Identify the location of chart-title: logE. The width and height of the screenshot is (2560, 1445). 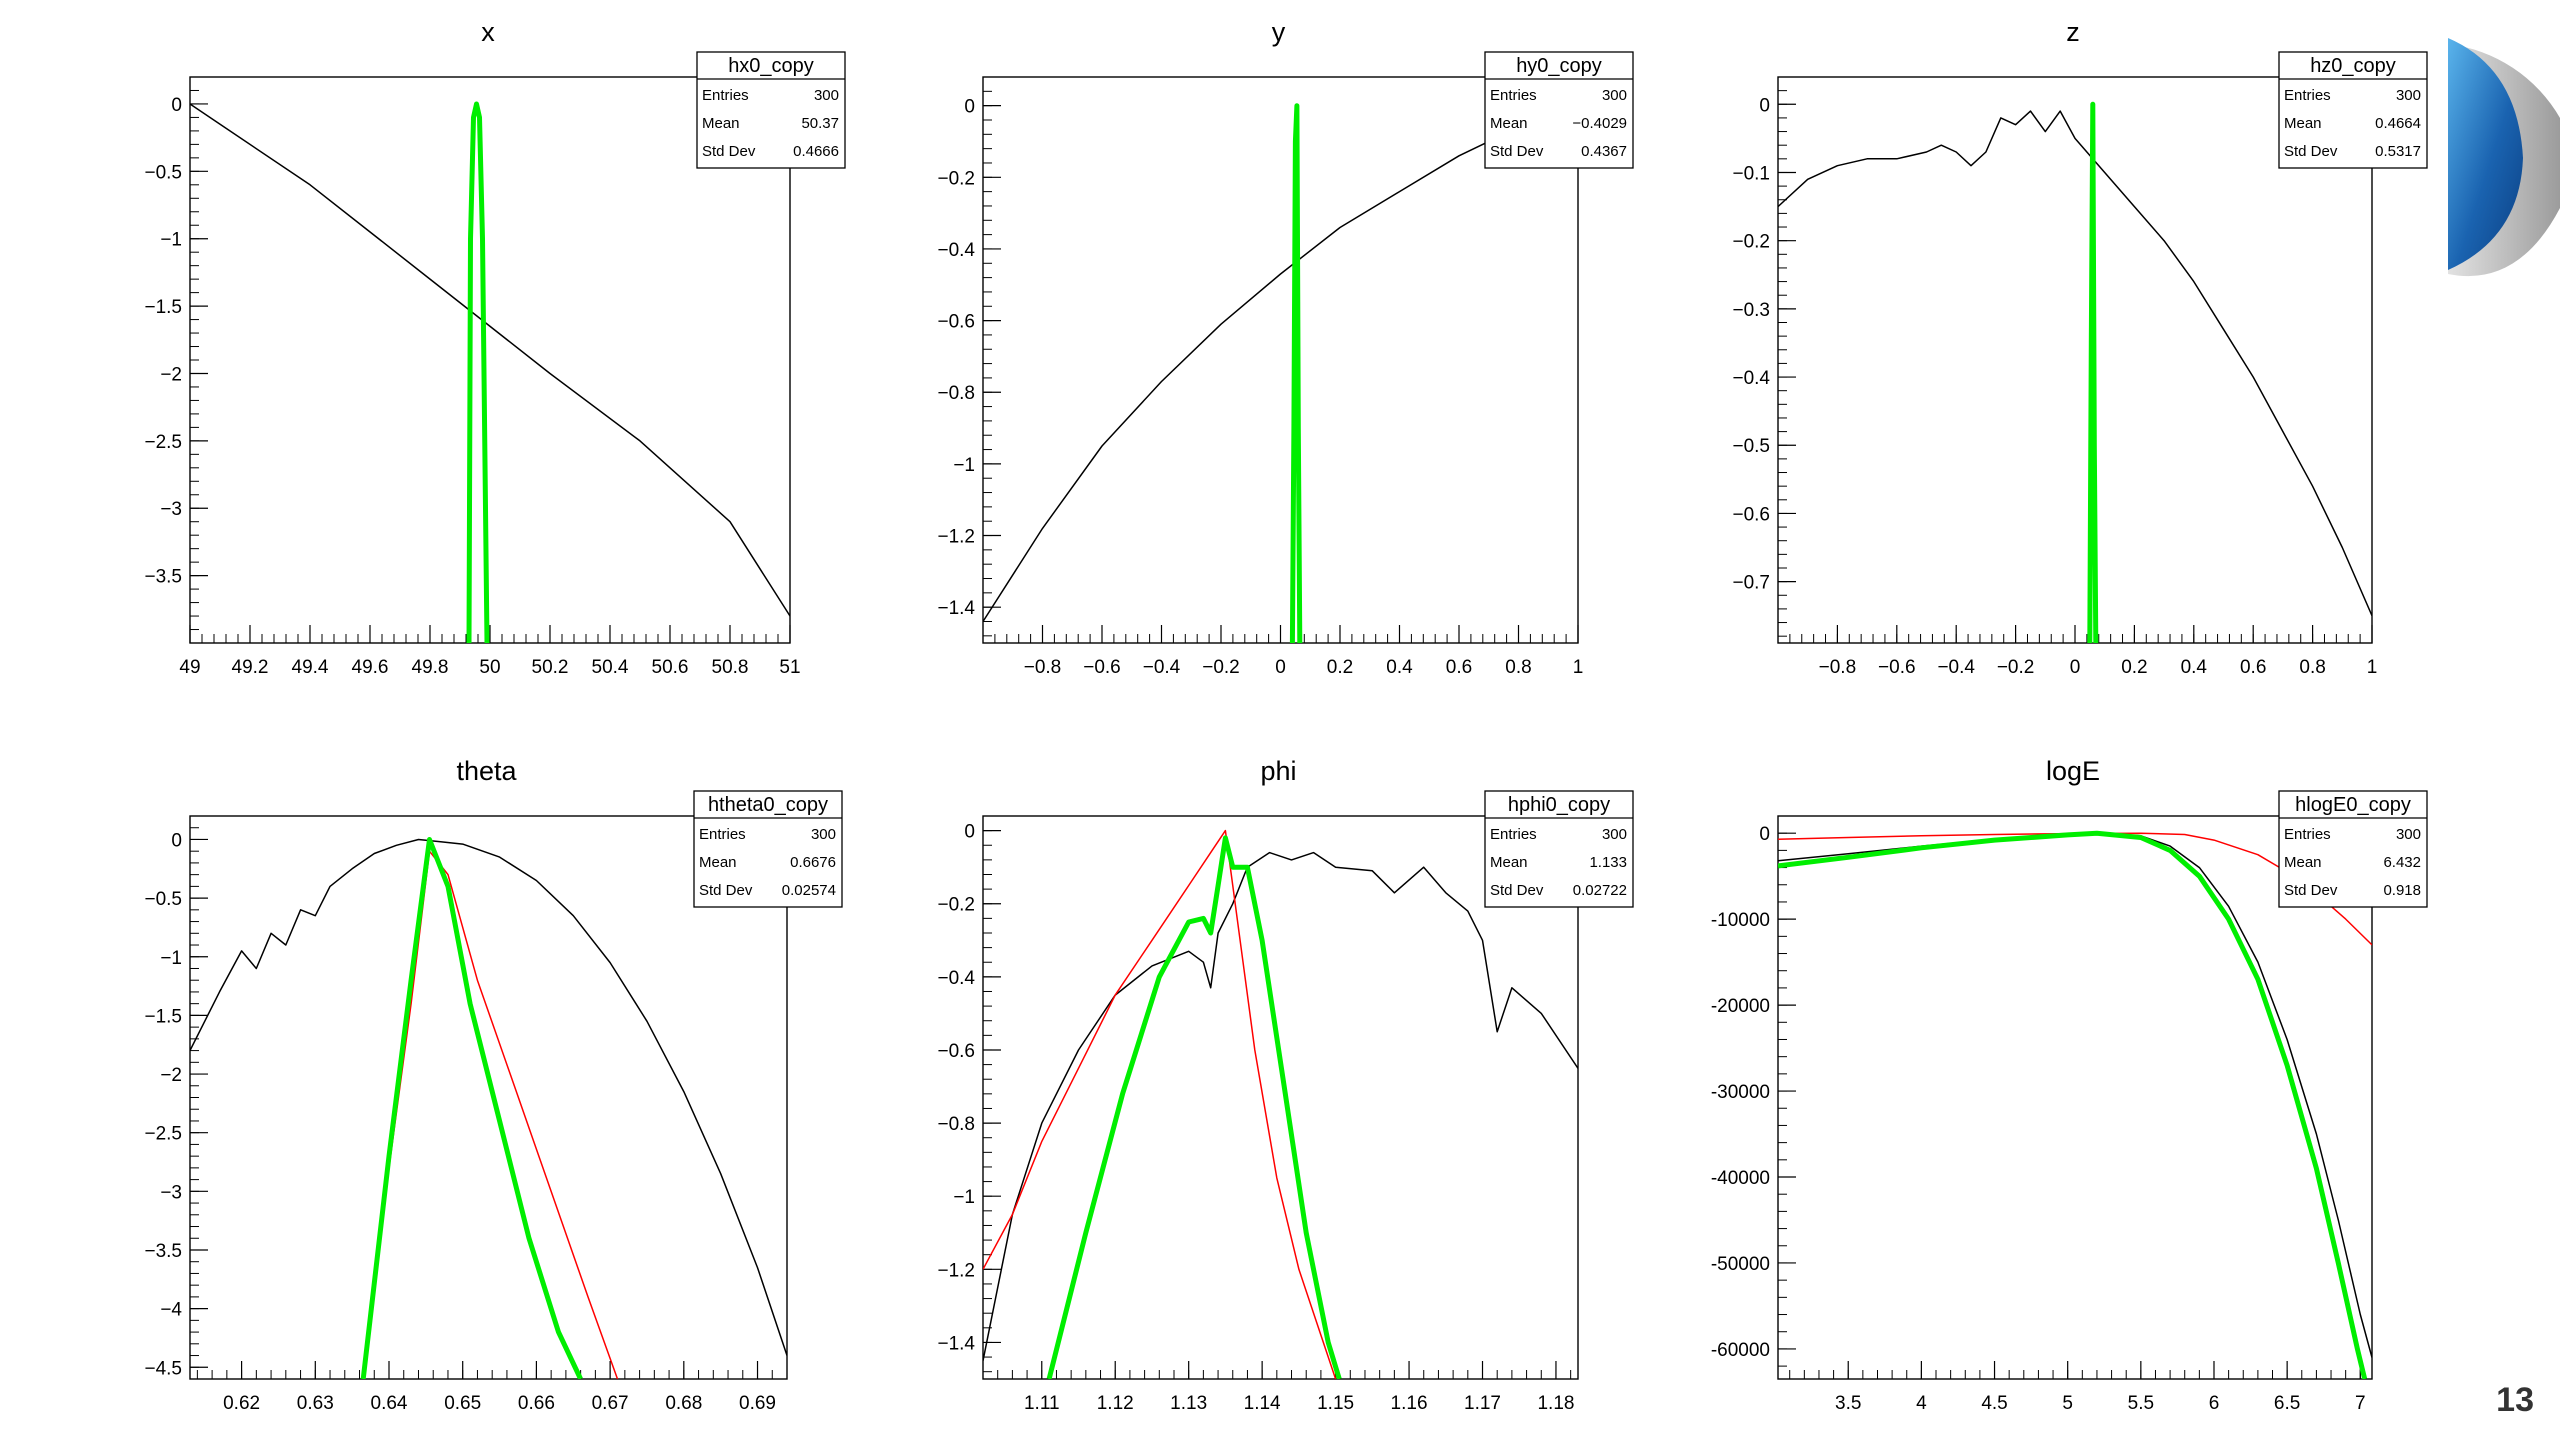
(2073, 771).